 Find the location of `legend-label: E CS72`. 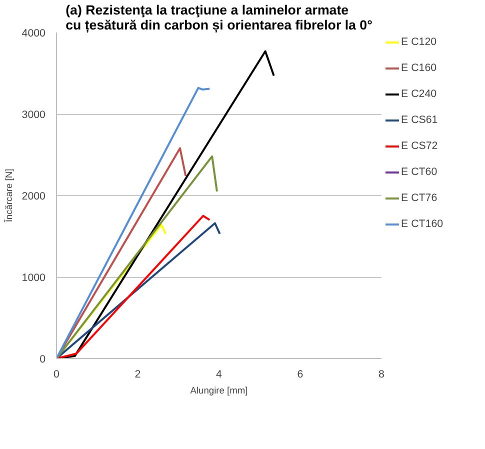

legend-label: E CS72 is located at coordinates (419, 146).